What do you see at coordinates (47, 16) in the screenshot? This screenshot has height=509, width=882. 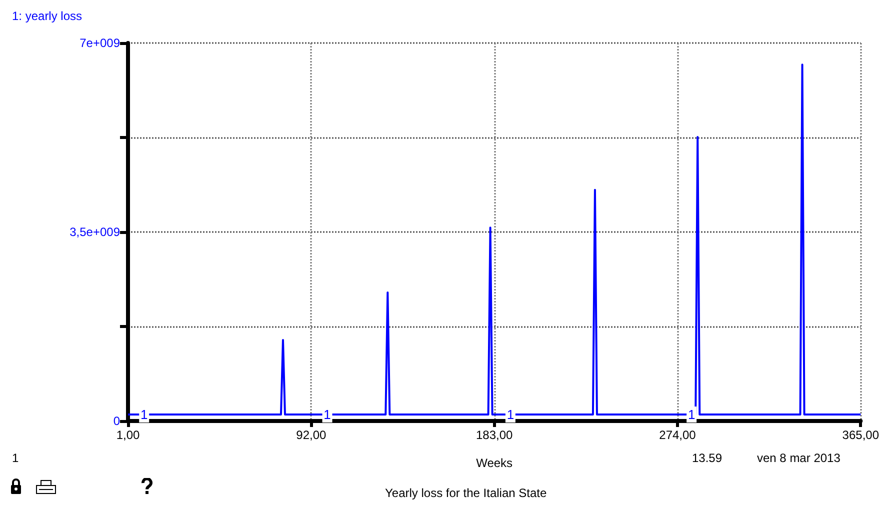 I see `text: 1: yearly loss` at bounding box center [47, 16].